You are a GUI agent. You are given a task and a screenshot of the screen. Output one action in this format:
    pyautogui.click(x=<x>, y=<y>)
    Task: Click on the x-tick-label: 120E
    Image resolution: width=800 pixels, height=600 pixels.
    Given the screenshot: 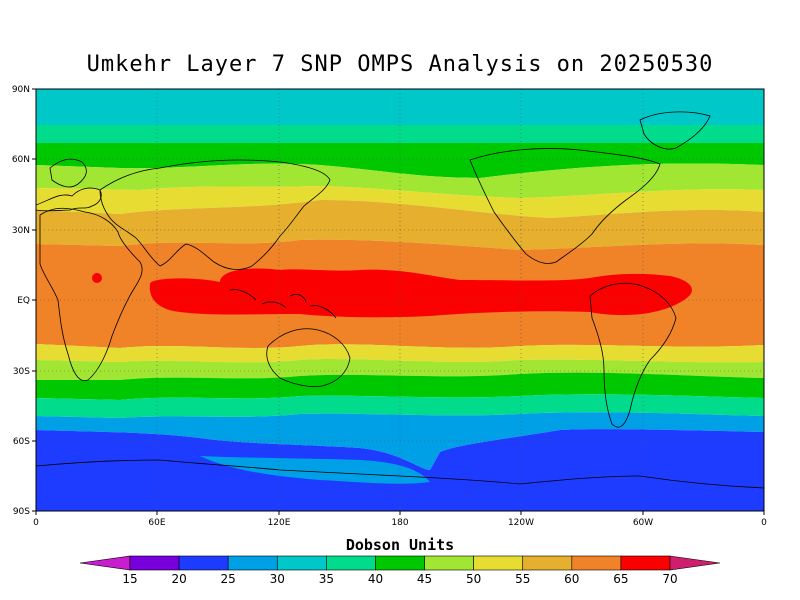 What is the action you would take?
    pyautogui.click(x=279, y=523)
    